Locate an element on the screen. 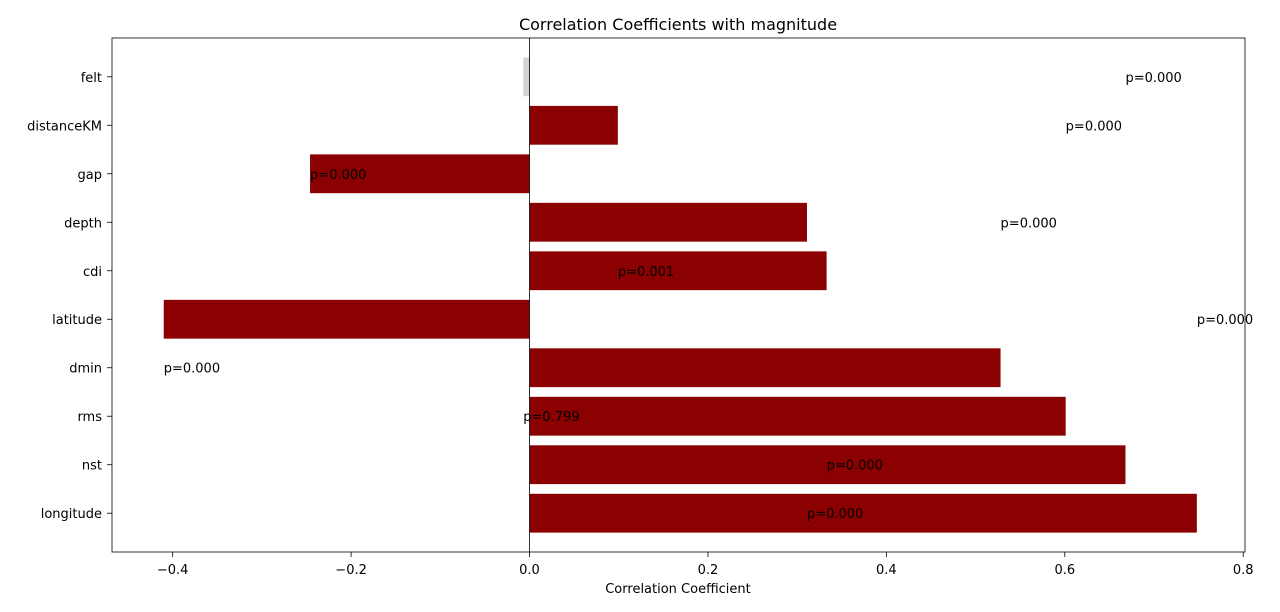  bar-latitude is located at coordinates (346, 319).